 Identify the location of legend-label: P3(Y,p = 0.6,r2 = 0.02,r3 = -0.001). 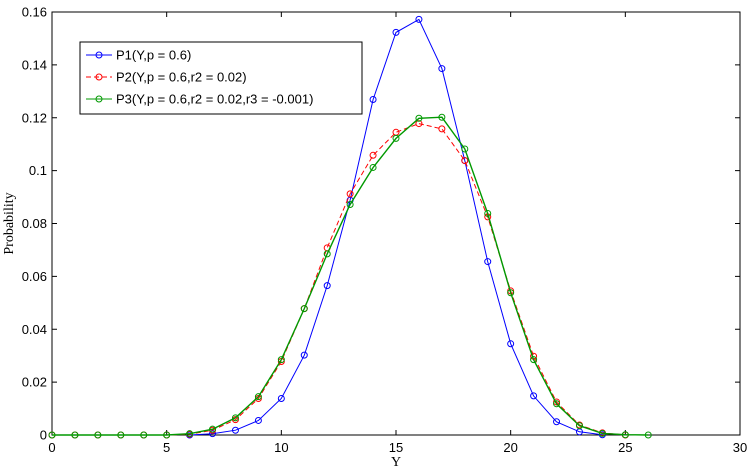
(214, 99).